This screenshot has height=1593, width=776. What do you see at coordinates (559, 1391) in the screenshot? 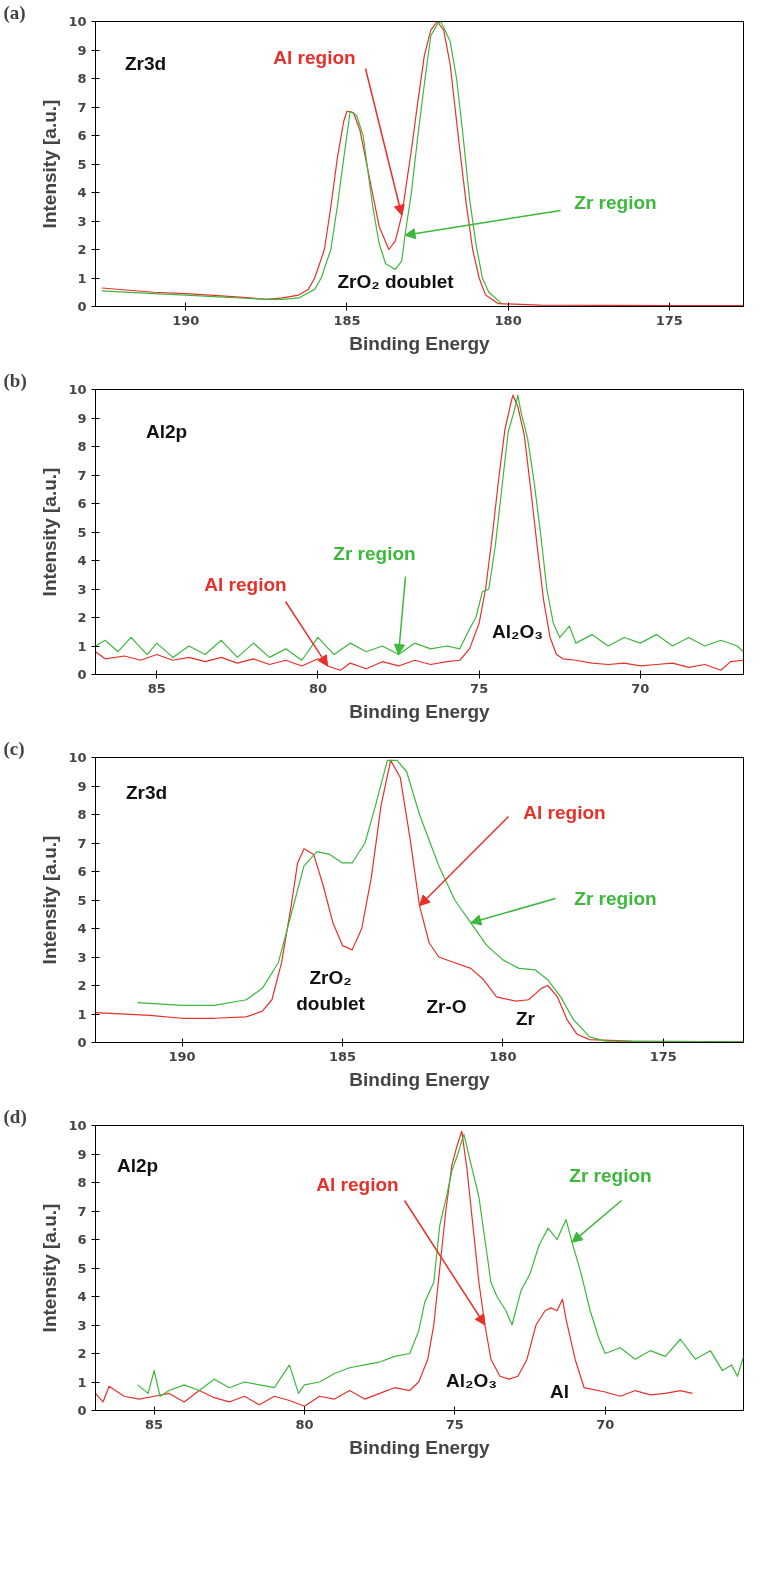
I see `annotation: Al` at bounding box center [559, 1391].